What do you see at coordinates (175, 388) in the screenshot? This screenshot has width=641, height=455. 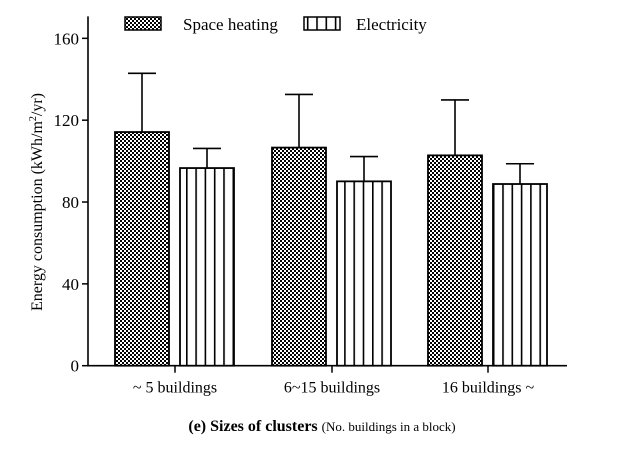 I see `x-tick-label: ~ 5 buildings` at bounding box center [175, 388].